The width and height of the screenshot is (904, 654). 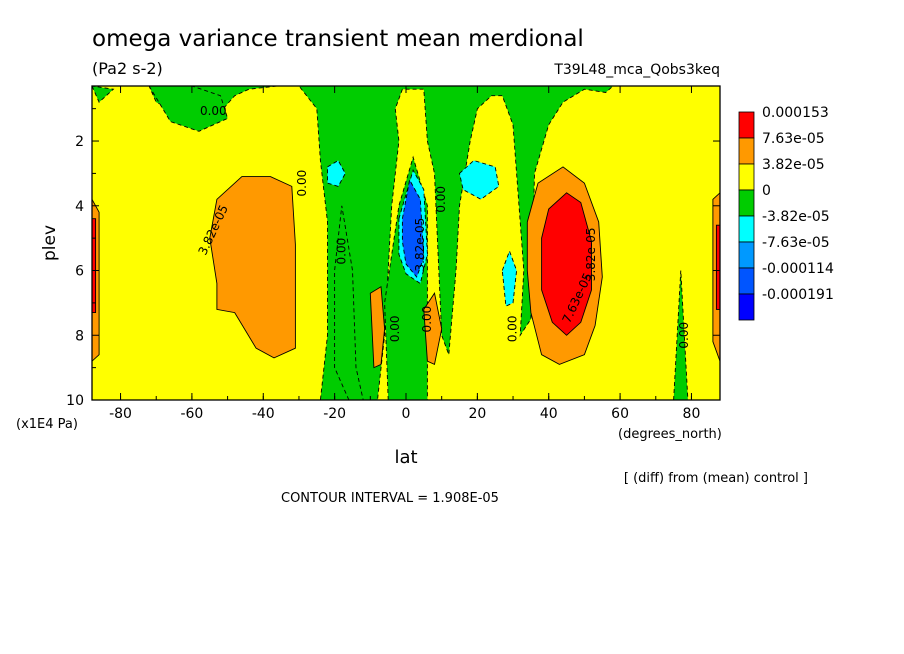 I want to click on colorbar-label: 7.63e-05, so click(x=793, y=139).